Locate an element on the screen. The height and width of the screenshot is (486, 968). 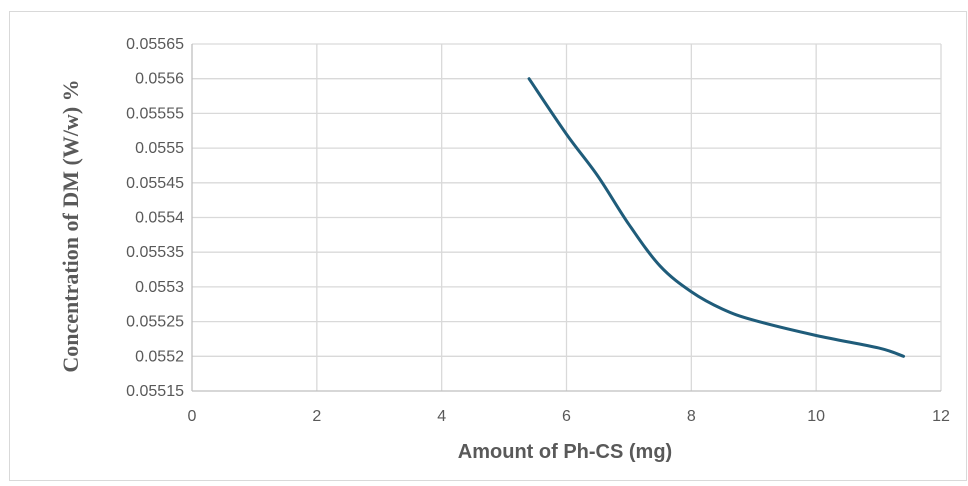
y-tick-label: 0.05555 is located at coordinates (155, 113).